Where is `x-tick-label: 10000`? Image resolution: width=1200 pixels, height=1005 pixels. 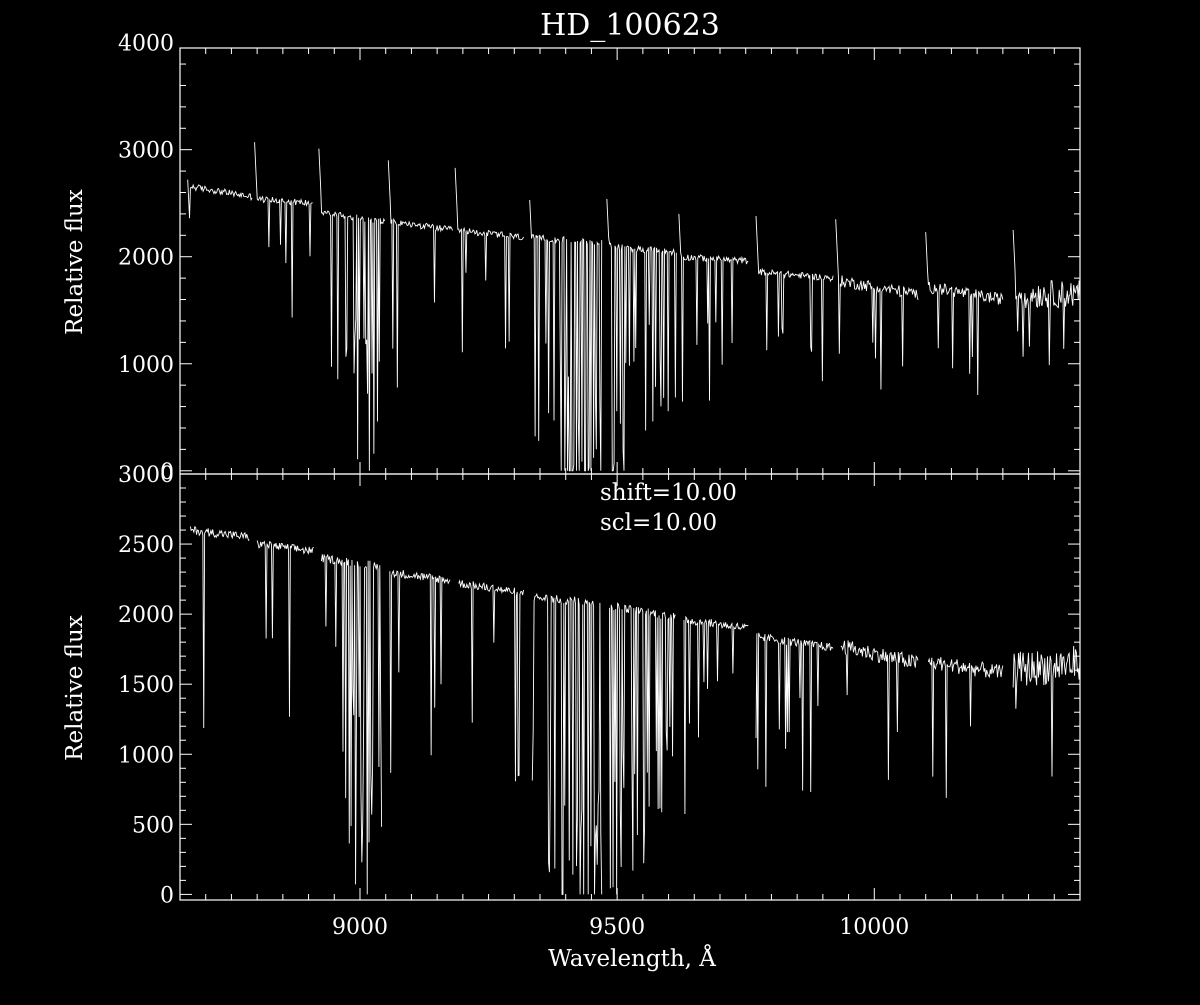 x-tick-label: 10000 is located at coordinates (874, 927).